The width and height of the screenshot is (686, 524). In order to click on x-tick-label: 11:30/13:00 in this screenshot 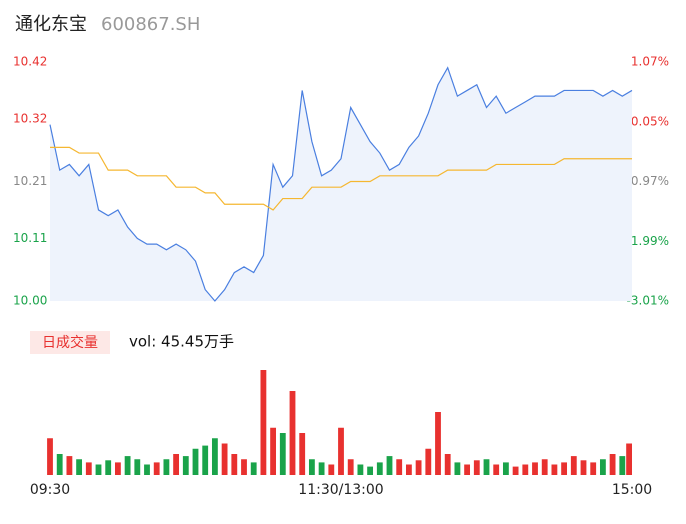, I will do `click(340, 490)`.